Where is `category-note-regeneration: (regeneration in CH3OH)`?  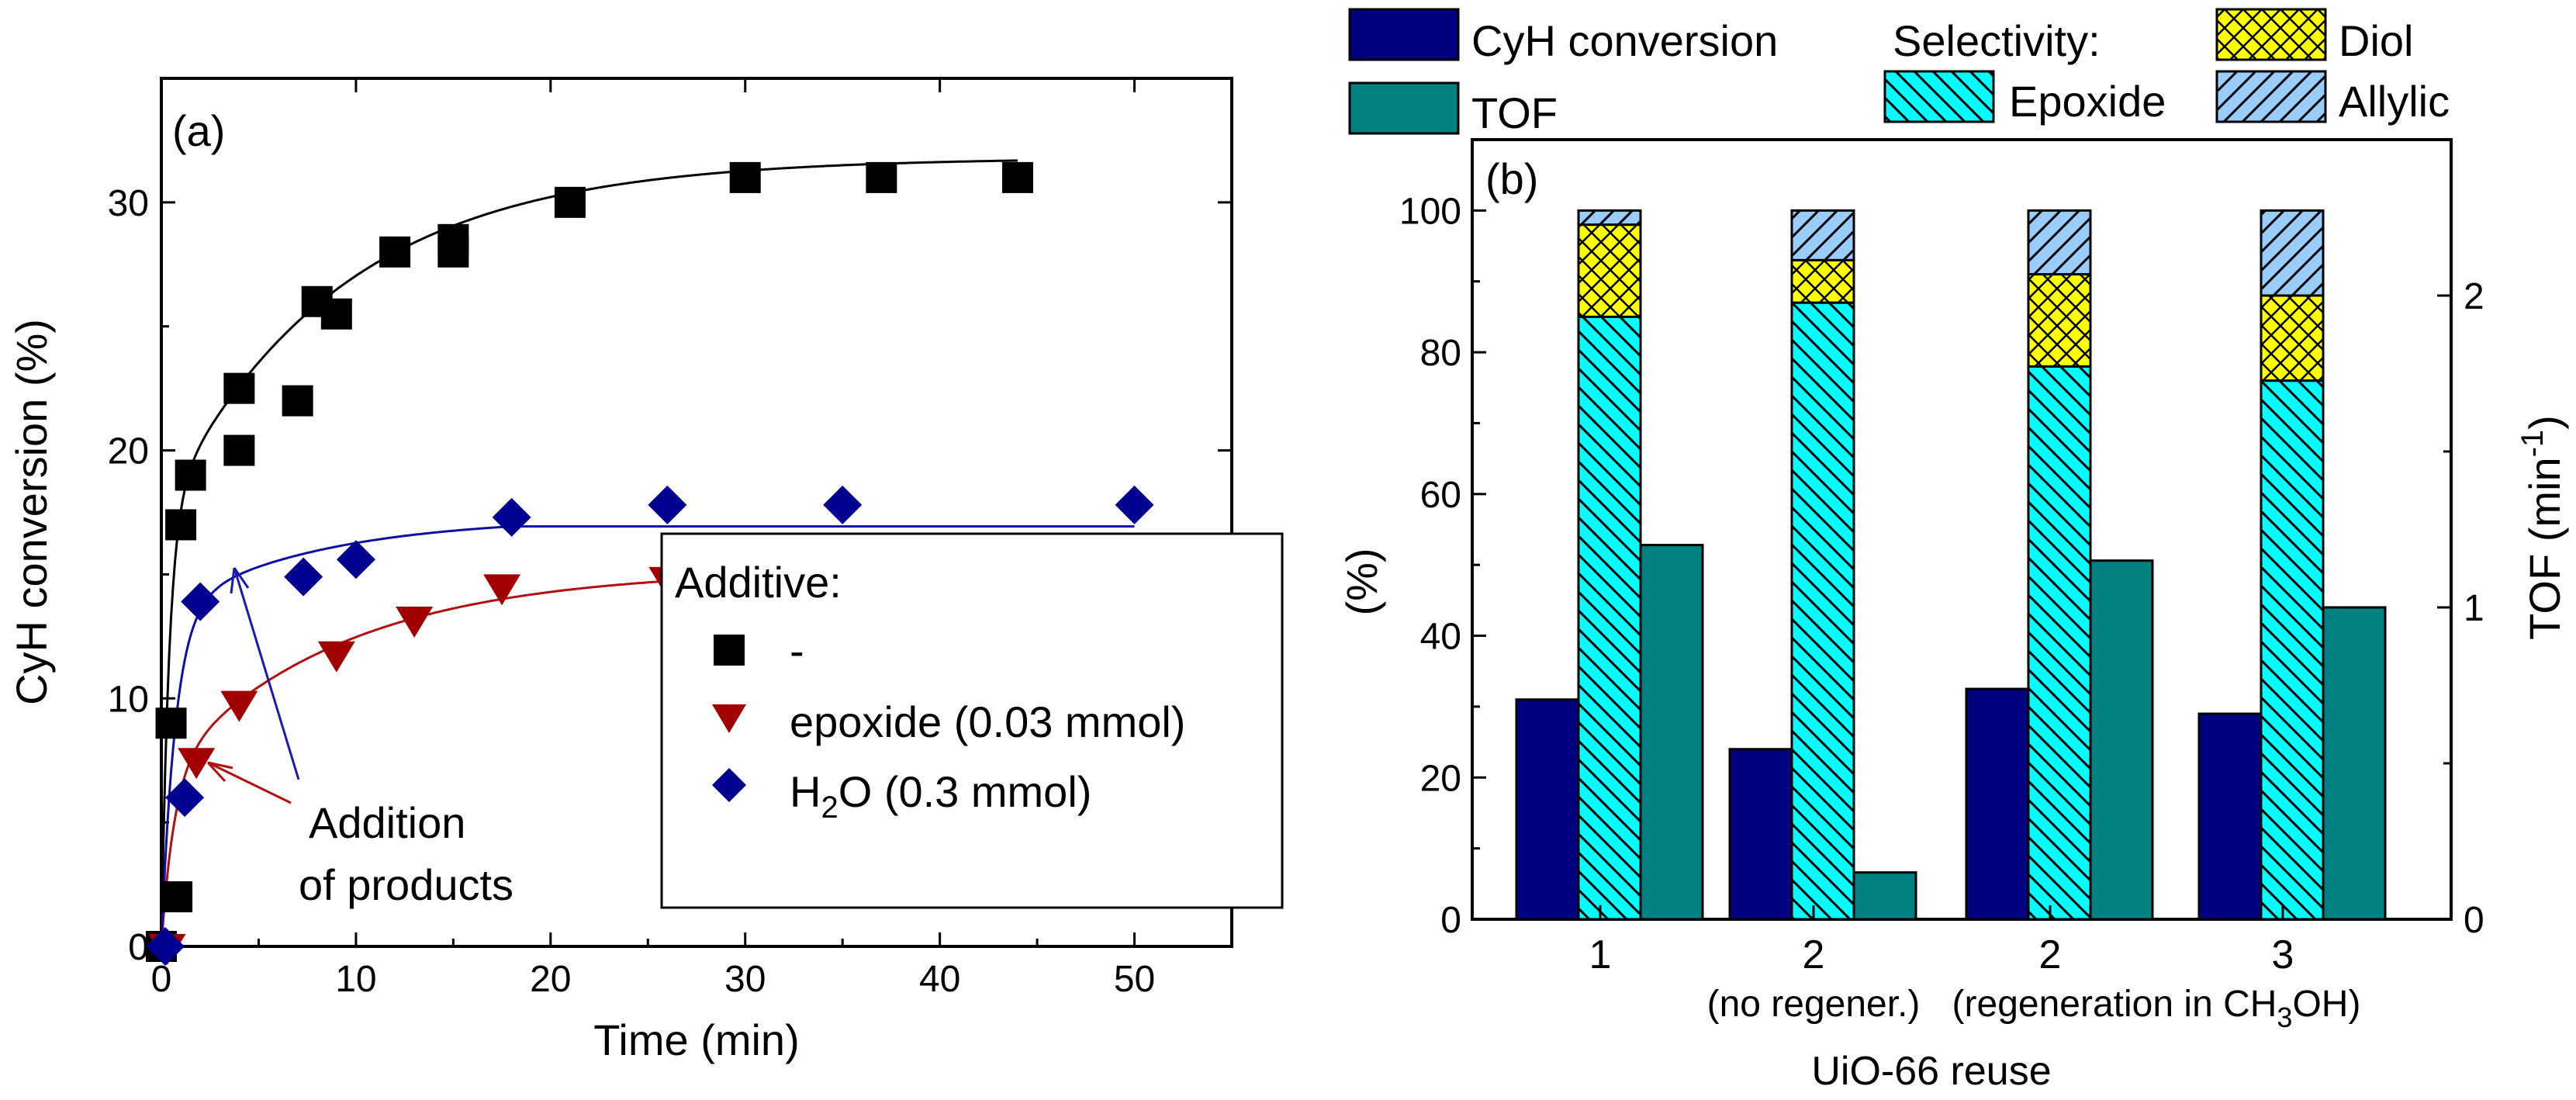
category-note-regeneration: (regeneration in CH3OH) is located at coordinates (2156, 1008).